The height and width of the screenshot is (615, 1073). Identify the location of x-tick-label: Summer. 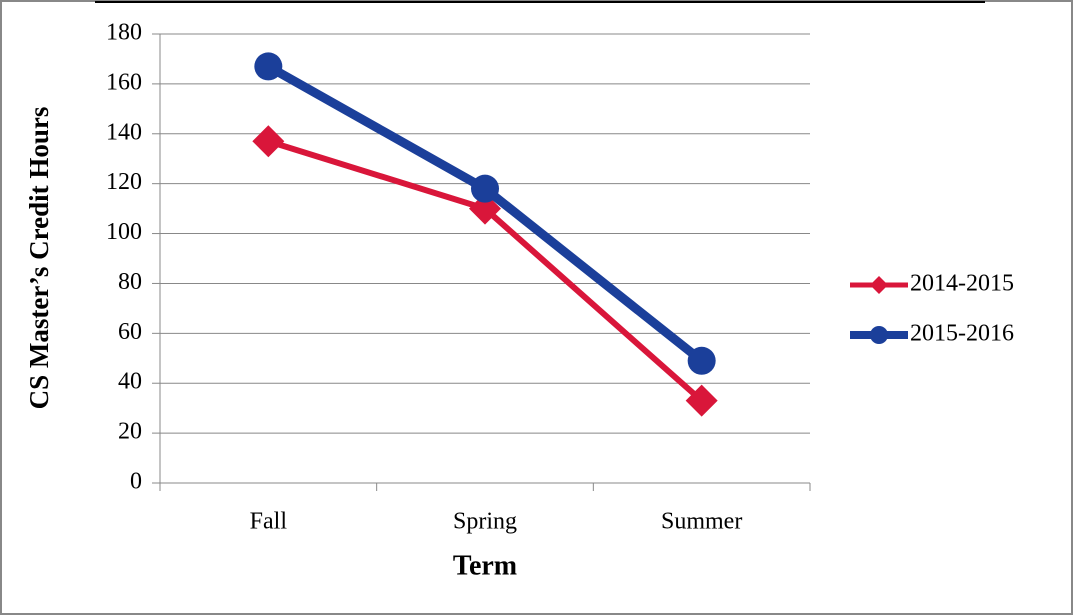
(701, 522).